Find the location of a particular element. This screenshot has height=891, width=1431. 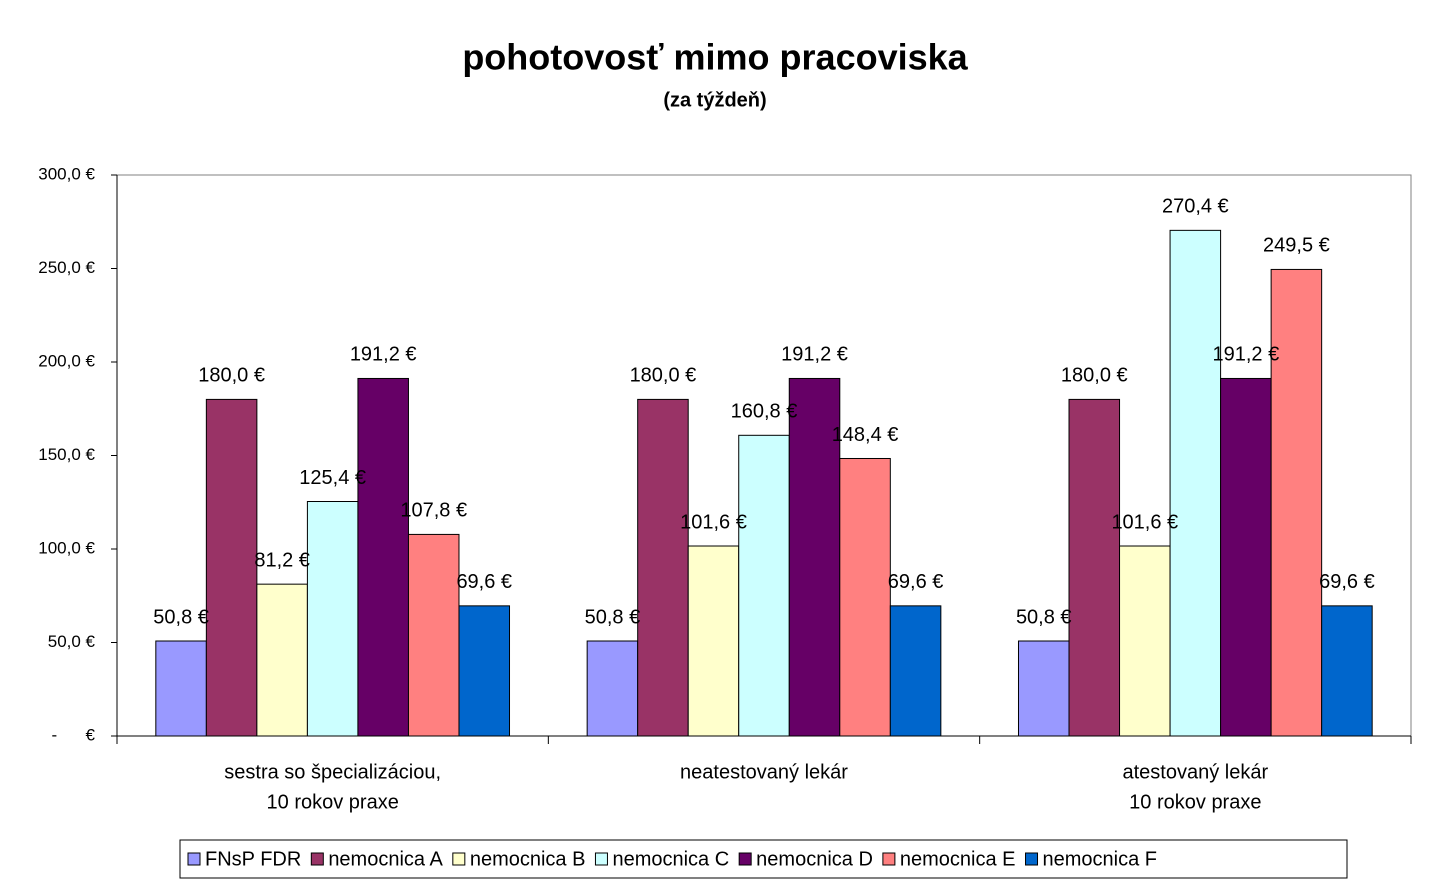

y-tick-label: 200,0 € is located at coordinates (66, 360).